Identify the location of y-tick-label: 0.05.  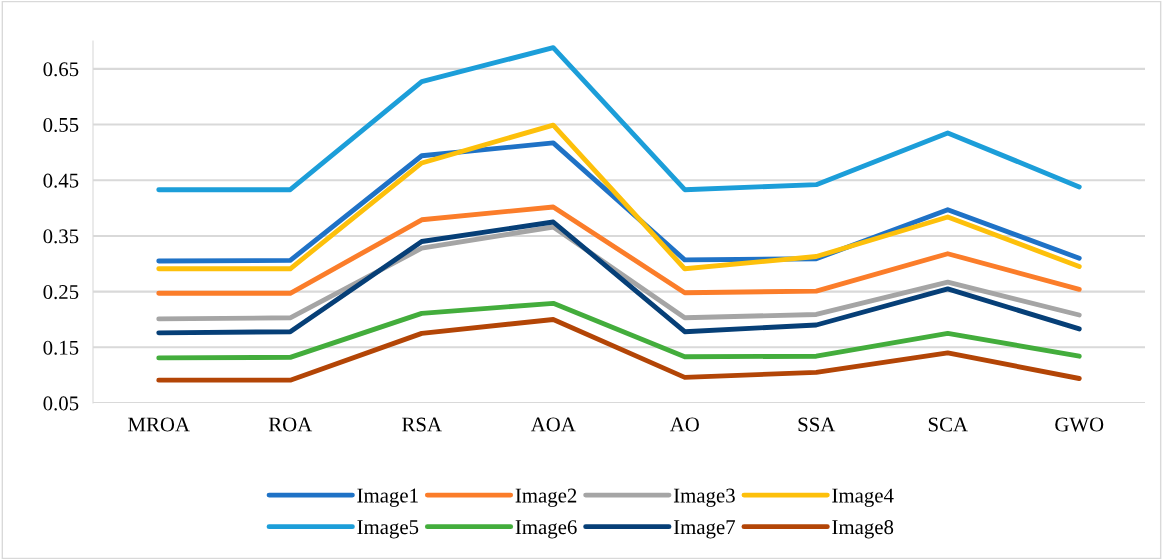
(61, 403).